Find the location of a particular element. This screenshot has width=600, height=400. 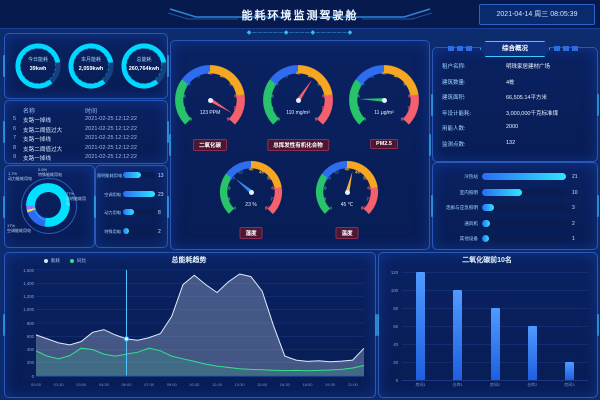

trend-xtick: 13:30 is located at coordinates (239, 384).